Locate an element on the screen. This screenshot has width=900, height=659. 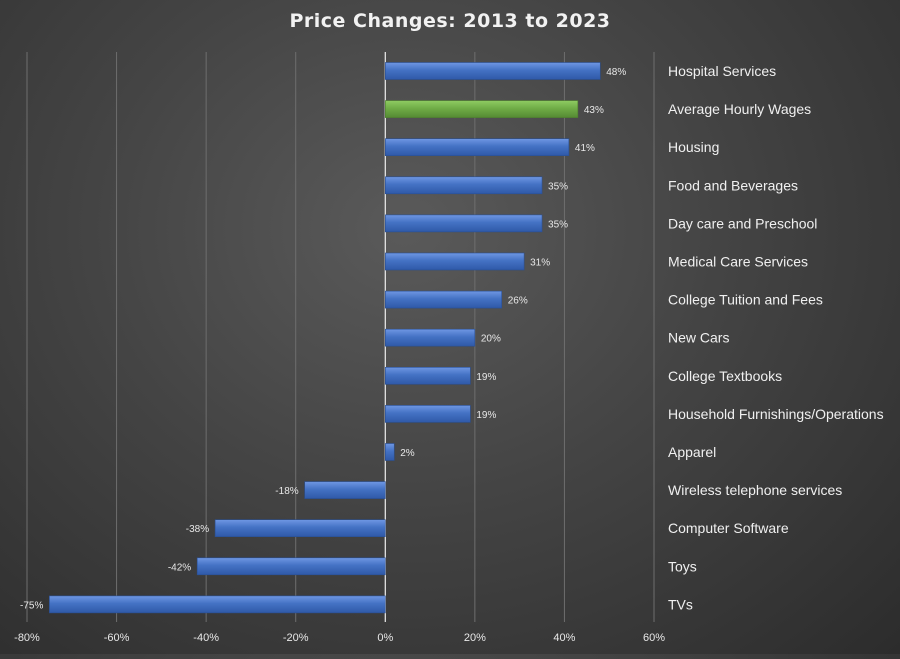
value-label: -38% is located at coordinates (197, 529).